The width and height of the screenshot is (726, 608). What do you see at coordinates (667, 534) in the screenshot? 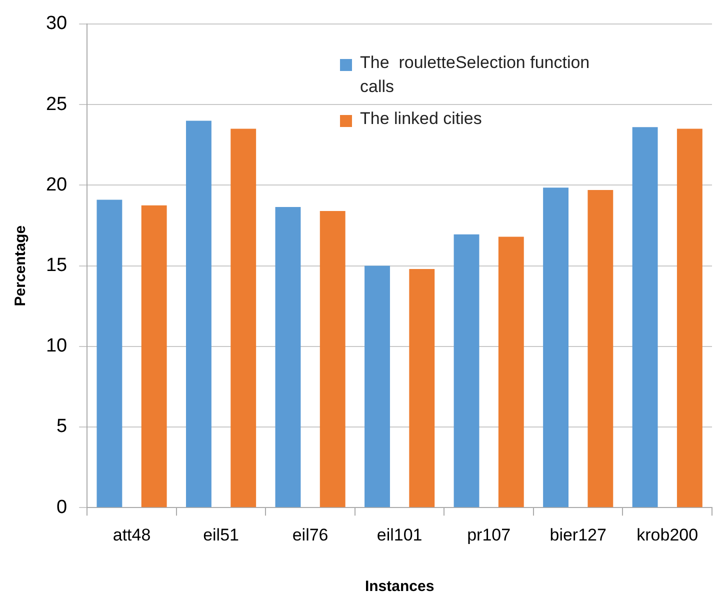
I see `x-tick-label: krob200` at bounding box center [667, 534].